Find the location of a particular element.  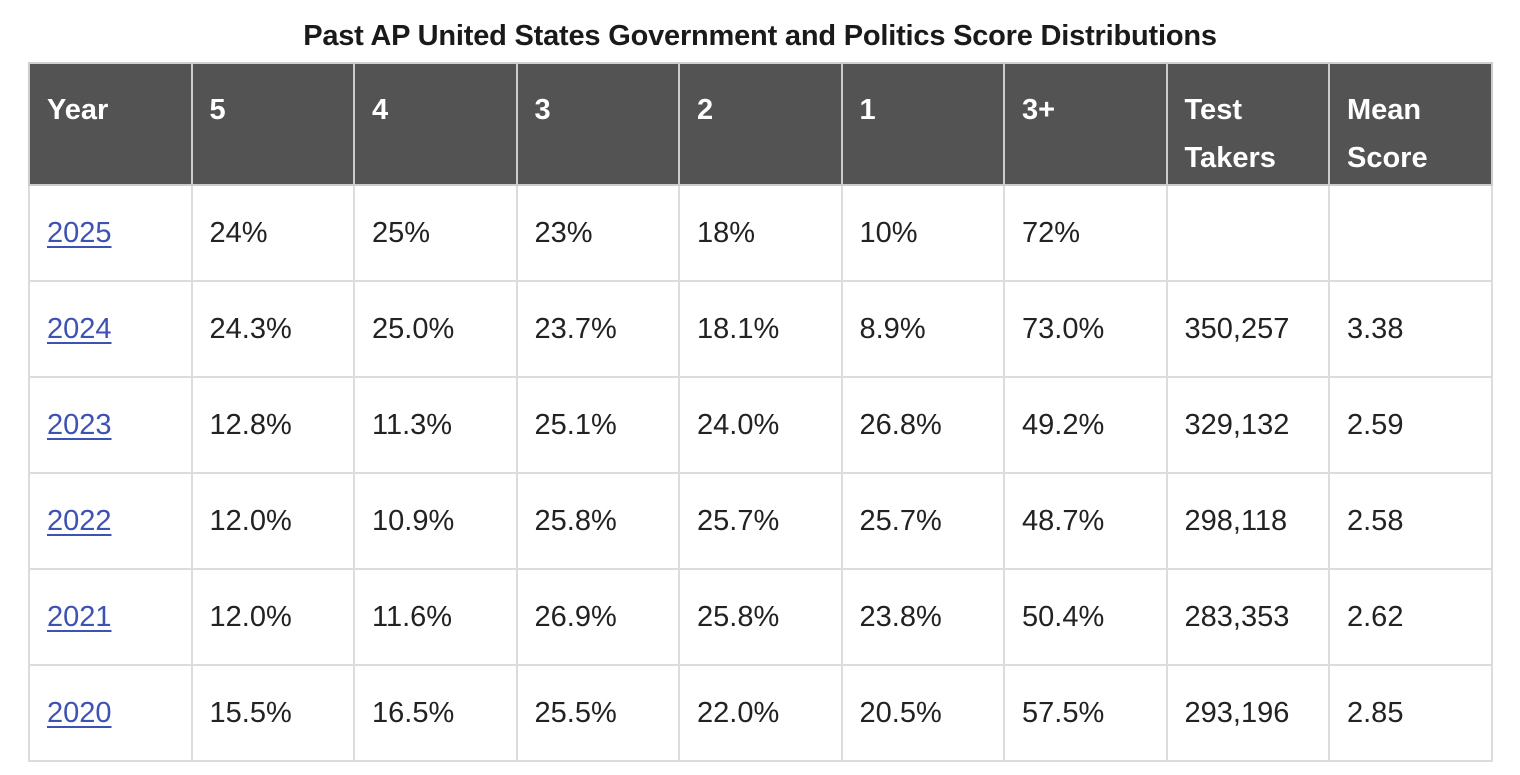

year-cell: 2025 is located at coordinates (110, 233).